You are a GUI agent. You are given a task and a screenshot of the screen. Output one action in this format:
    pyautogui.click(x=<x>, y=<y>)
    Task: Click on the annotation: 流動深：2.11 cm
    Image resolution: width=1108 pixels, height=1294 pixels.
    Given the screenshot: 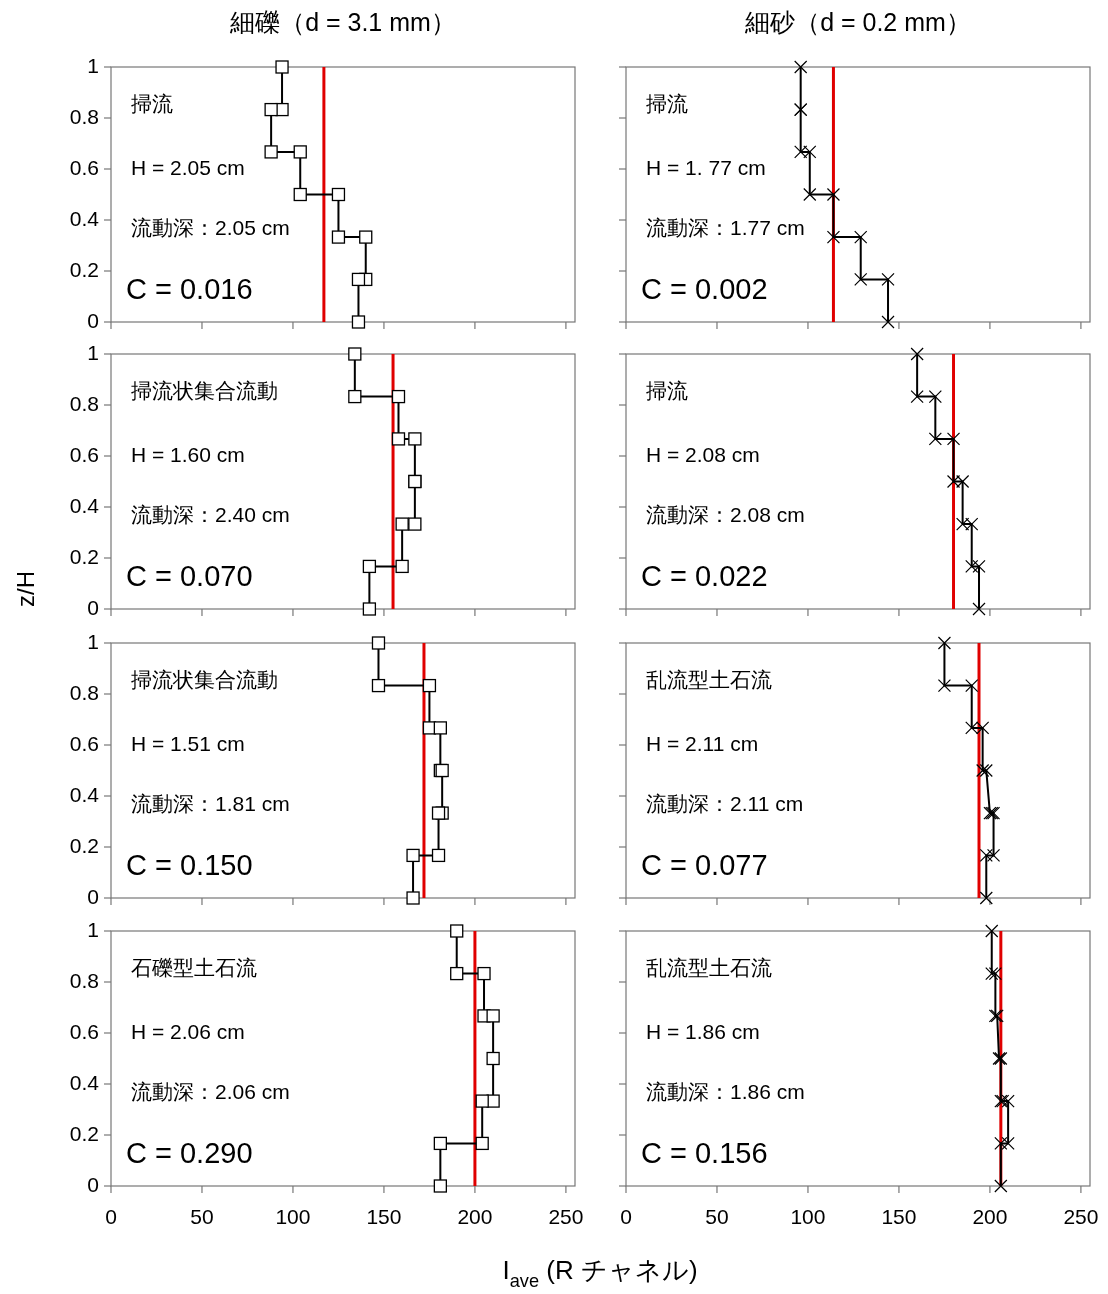 What is the action you would take?
    pyautogui.click(x=725, y=803)
    